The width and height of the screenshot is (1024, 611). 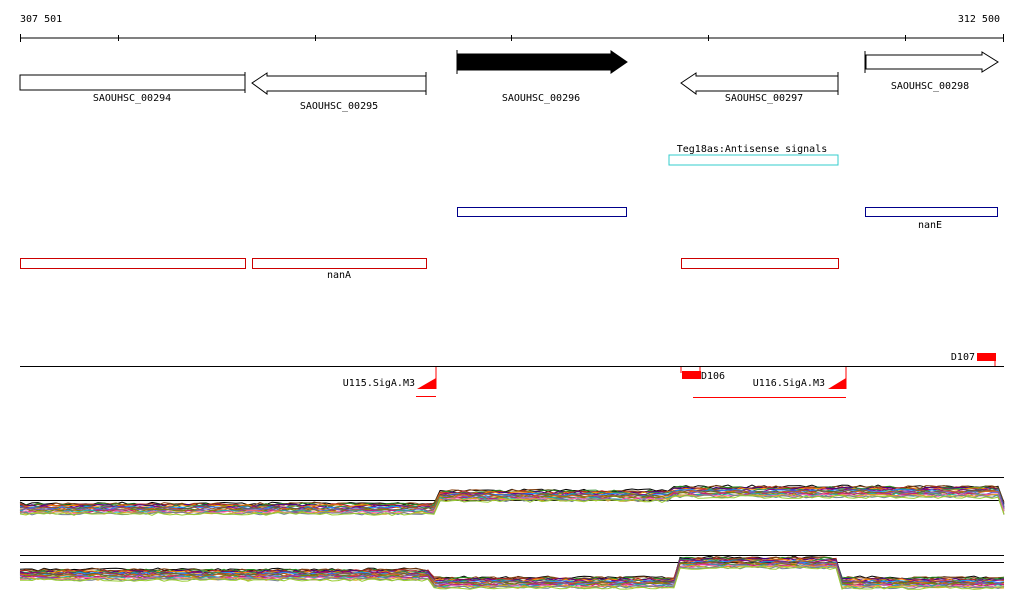 I want to click on promoter-u115: U115.SigA.M3, so click(x=390, y=382).